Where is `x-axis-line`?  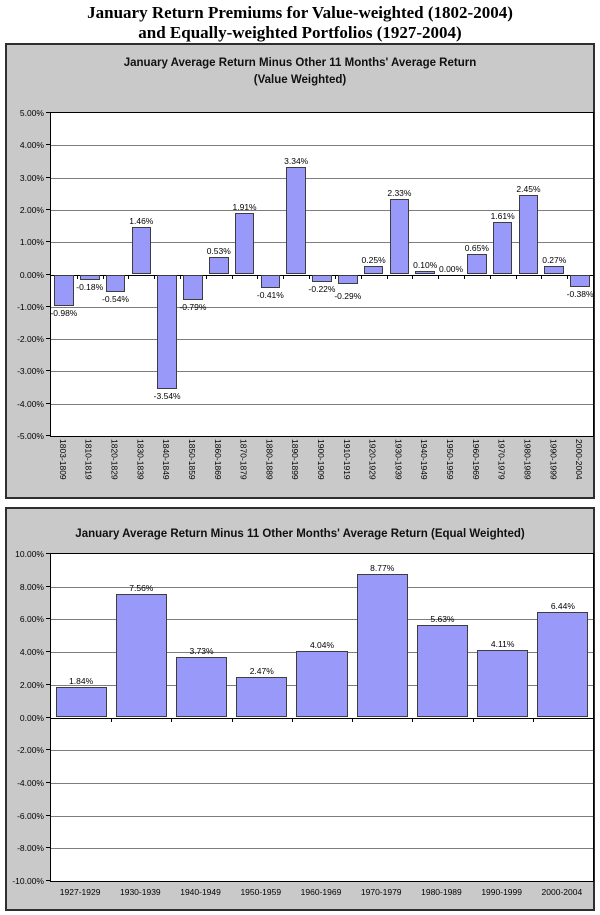 x-axis-line is located at coordinates (322, 718).